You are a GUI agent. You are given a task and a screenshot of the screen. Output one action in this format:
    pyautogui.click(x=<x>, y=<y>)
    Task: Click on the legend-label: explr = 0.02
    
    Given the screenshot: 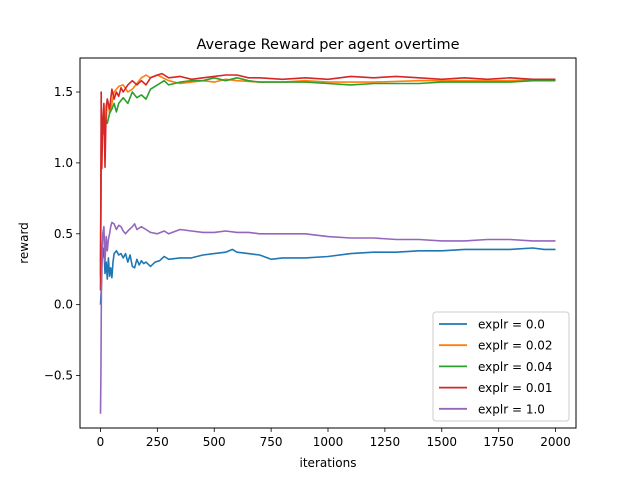 What is the action you would take?
    pyautogui.click(x=515, y=346)
    